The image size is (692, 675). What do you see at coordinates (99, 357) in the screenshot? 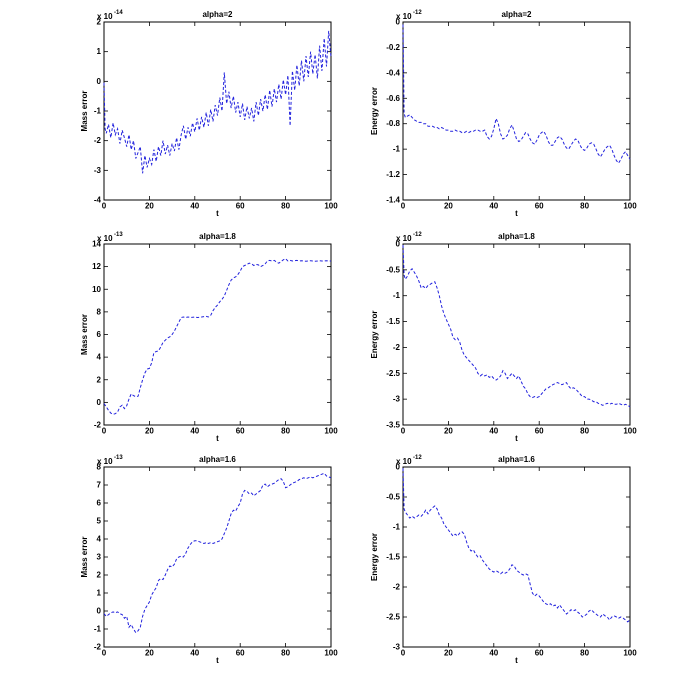
I see `y-tick-label: 4` at bounding box center [99, 357].